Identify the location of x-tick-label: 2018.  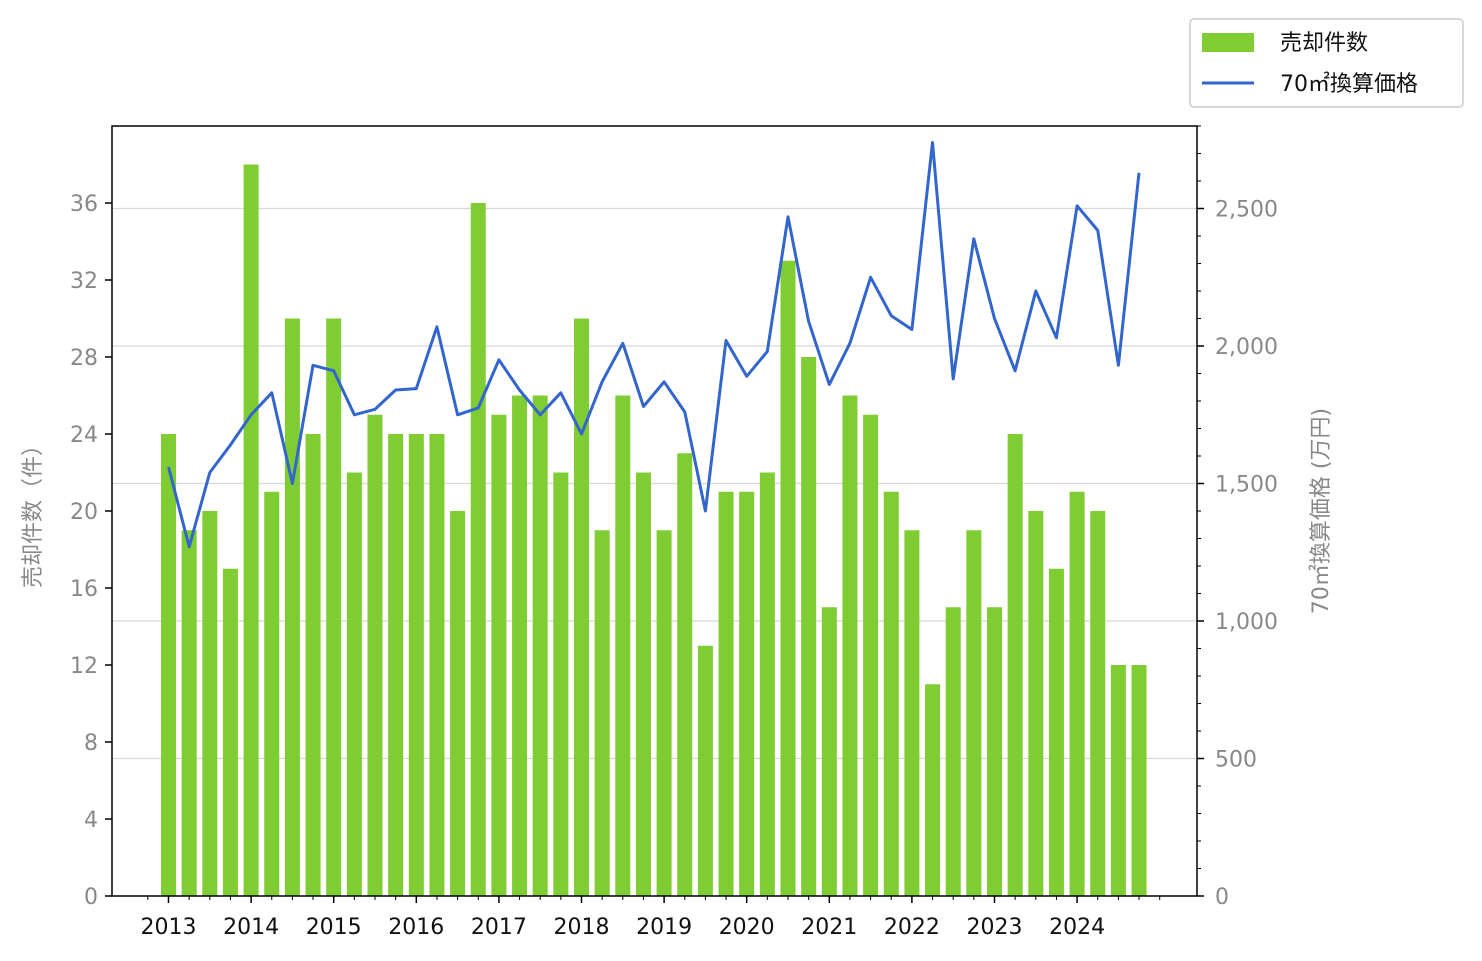
(582, 927).